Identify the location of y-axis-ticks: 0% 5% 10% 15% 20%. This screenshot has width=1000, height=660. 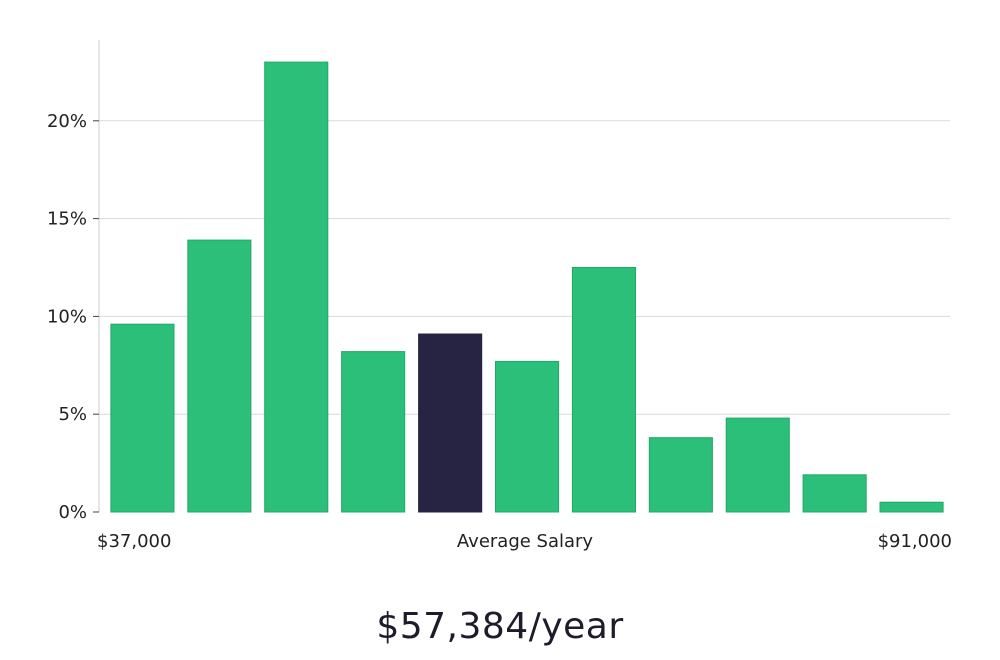
(73, 317).